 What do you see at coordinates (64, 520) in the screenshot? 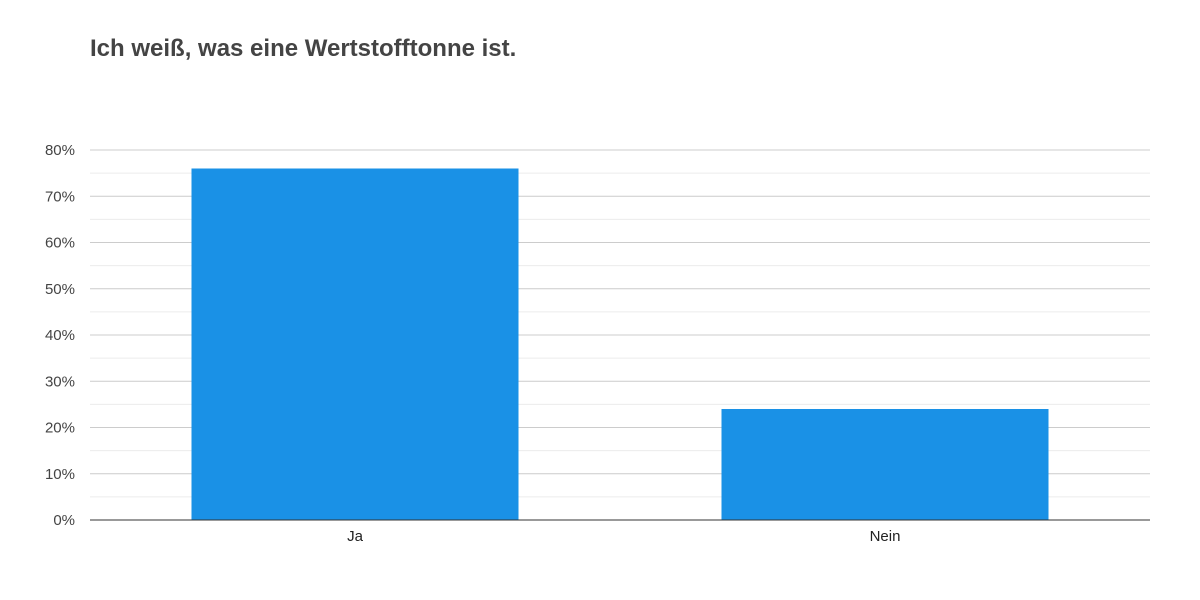
I see `y-tick-label: 0%` at bounding box center [64, 520].